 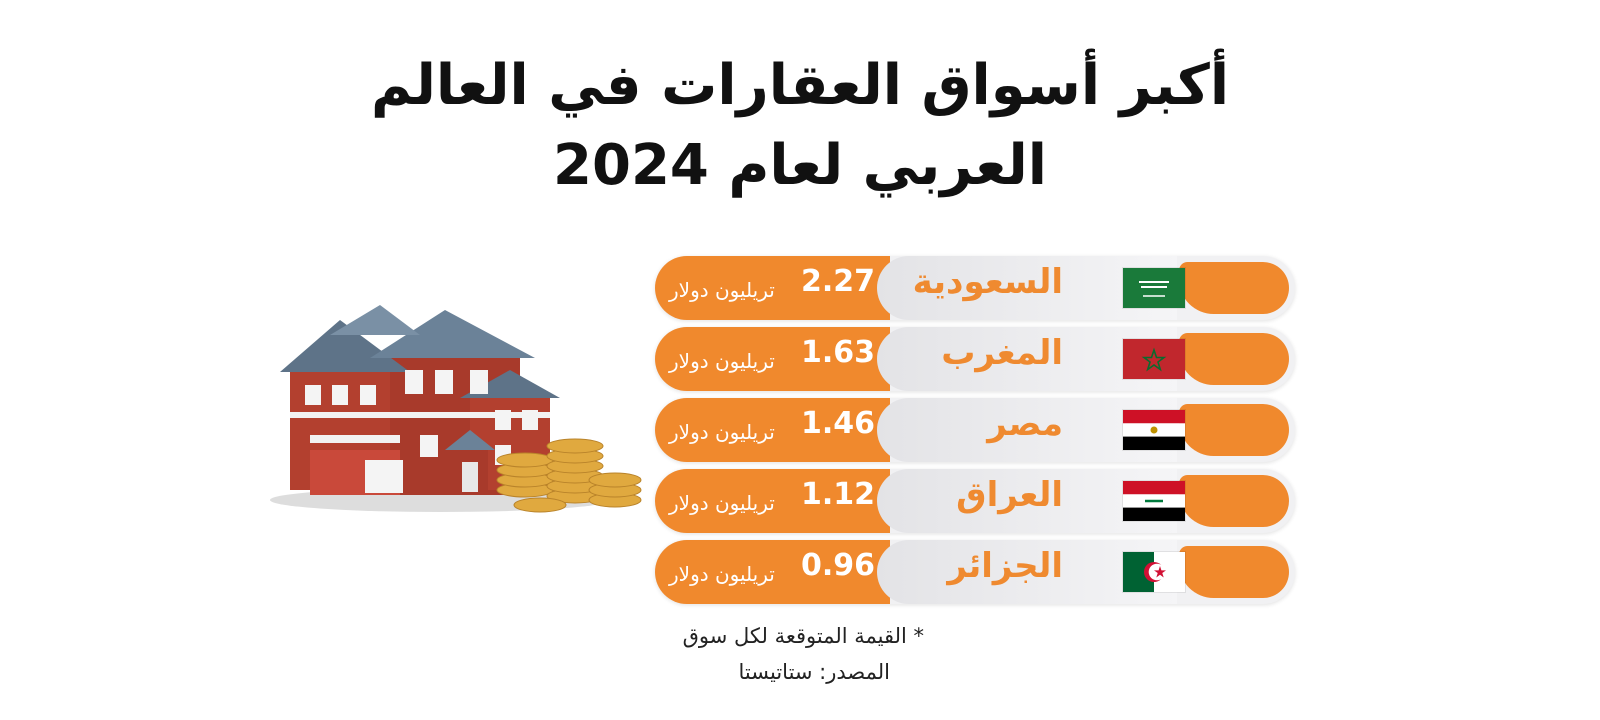 I want to click on market-value: 1.12, so click(x=838, y=494).